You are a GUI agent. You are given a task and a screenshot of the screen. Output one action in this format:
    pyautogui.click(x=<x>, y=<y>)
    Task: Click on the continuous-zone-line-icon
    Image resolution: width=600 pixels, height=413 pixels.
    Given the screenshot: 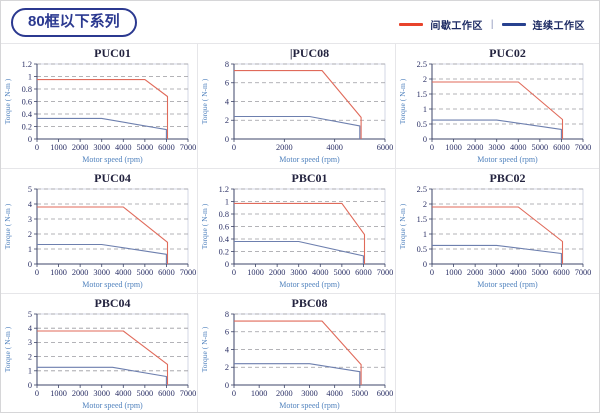 What is the action you would take?
    pyautogui.click(x=513, y=24)
    